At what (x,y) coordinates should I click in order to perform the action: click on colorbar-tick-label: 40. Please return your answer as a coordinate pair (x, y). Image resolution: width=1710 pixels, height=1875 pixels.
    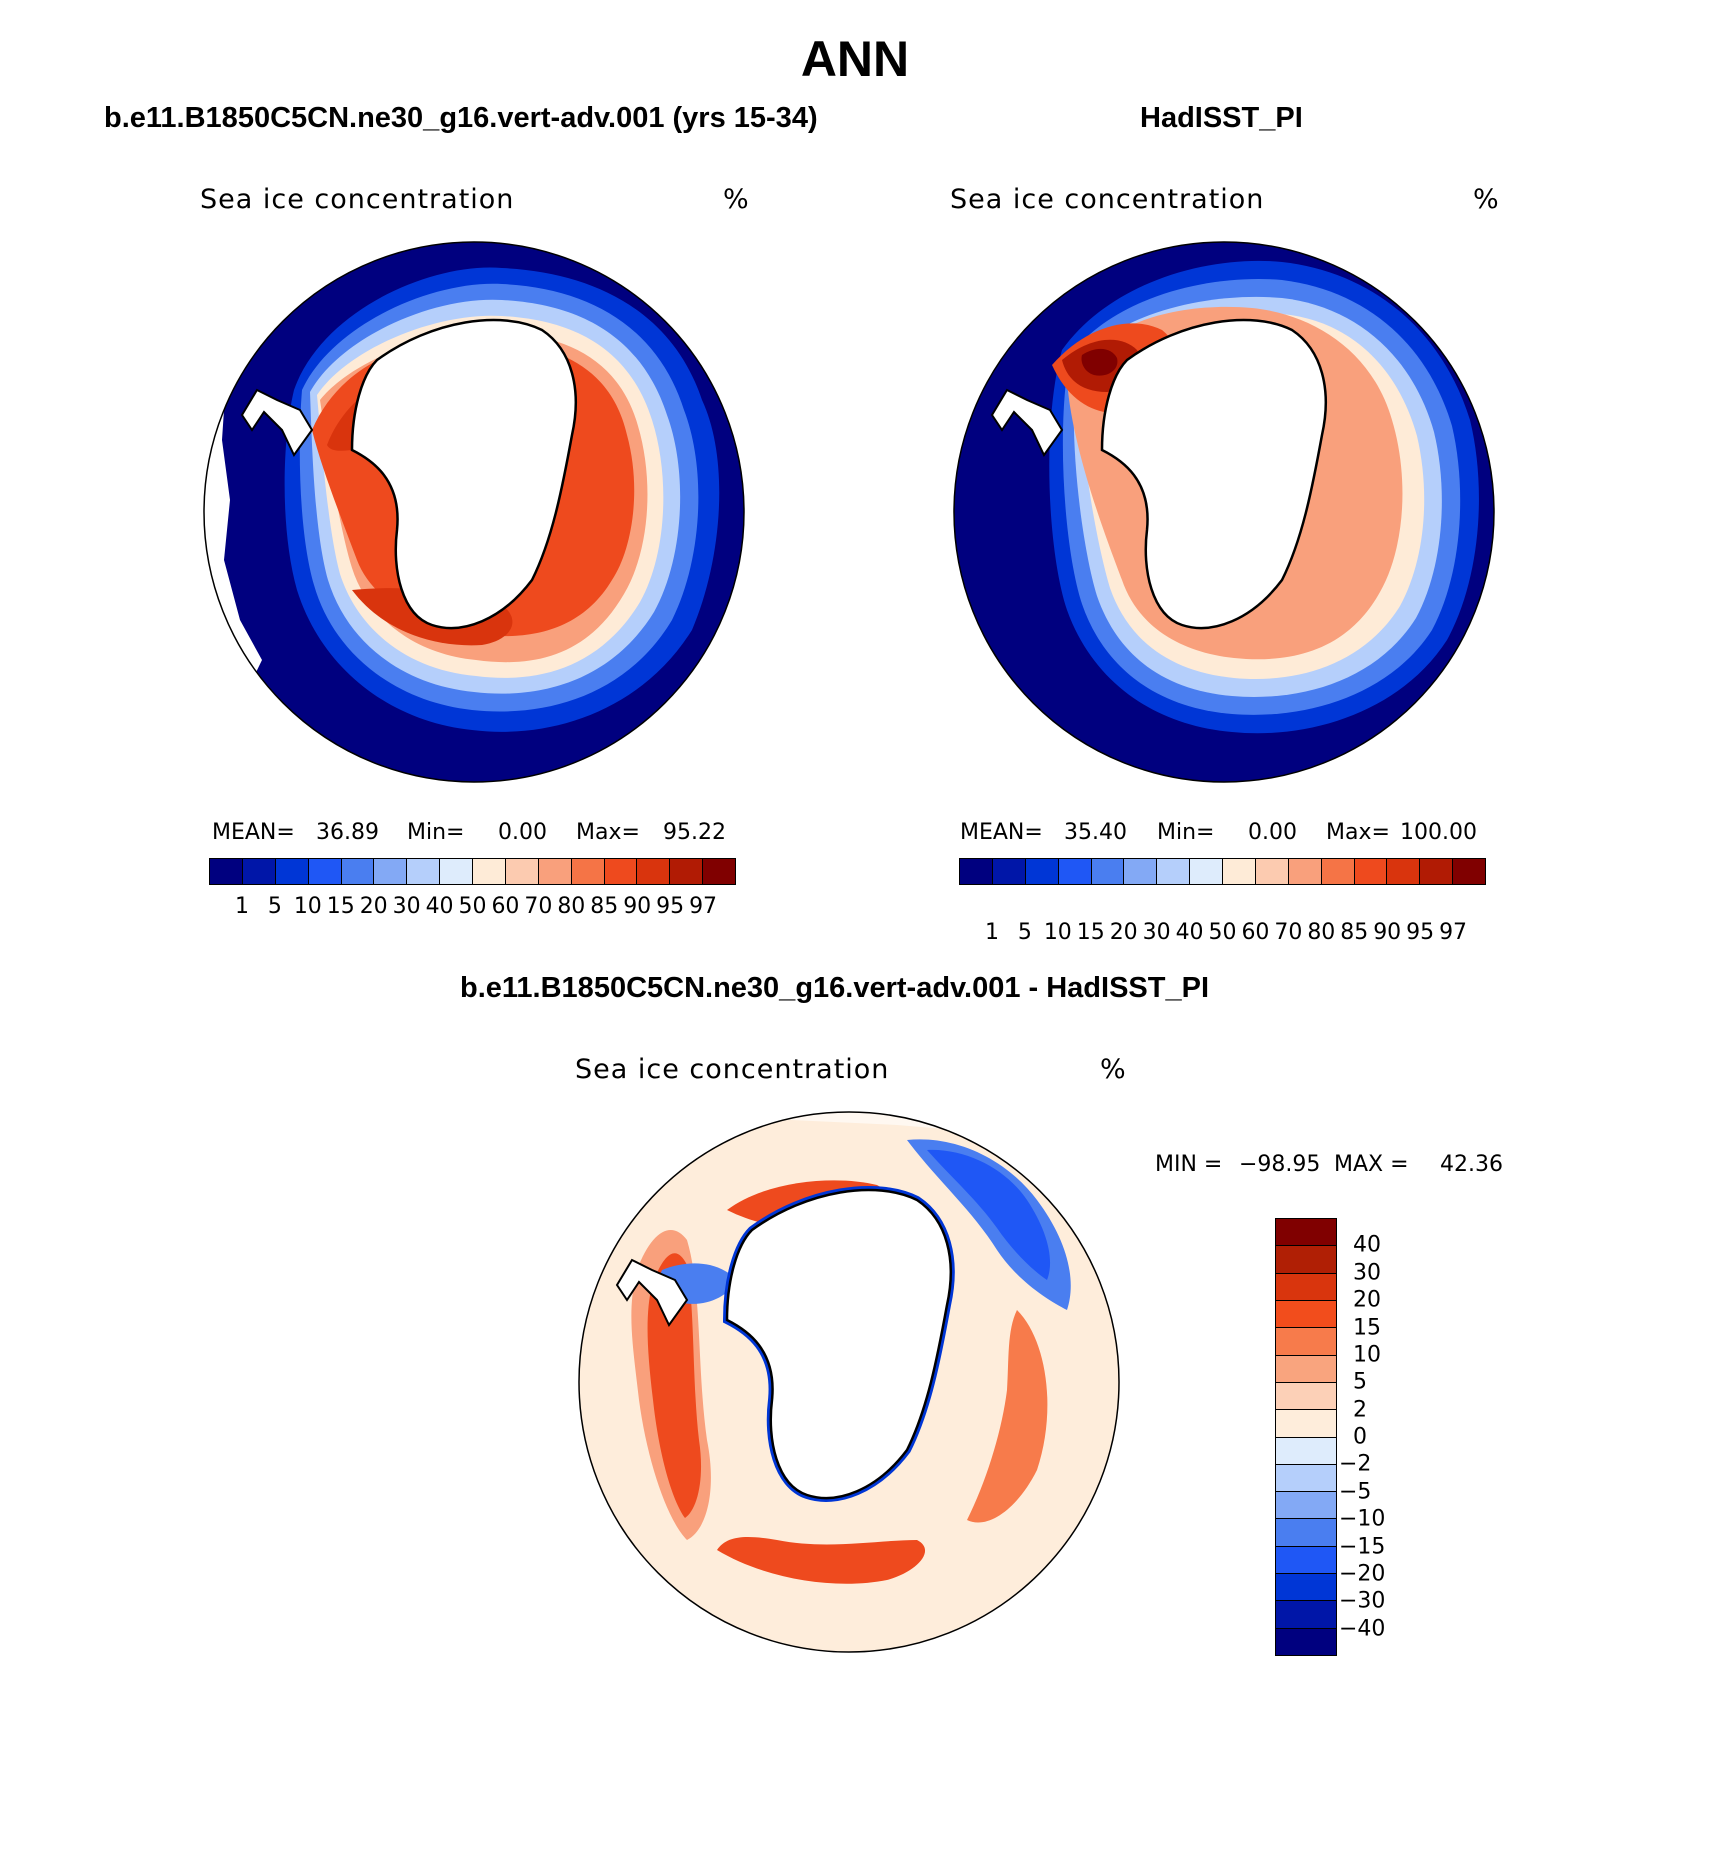
    Looking at the image, I should click on (1189, 932).